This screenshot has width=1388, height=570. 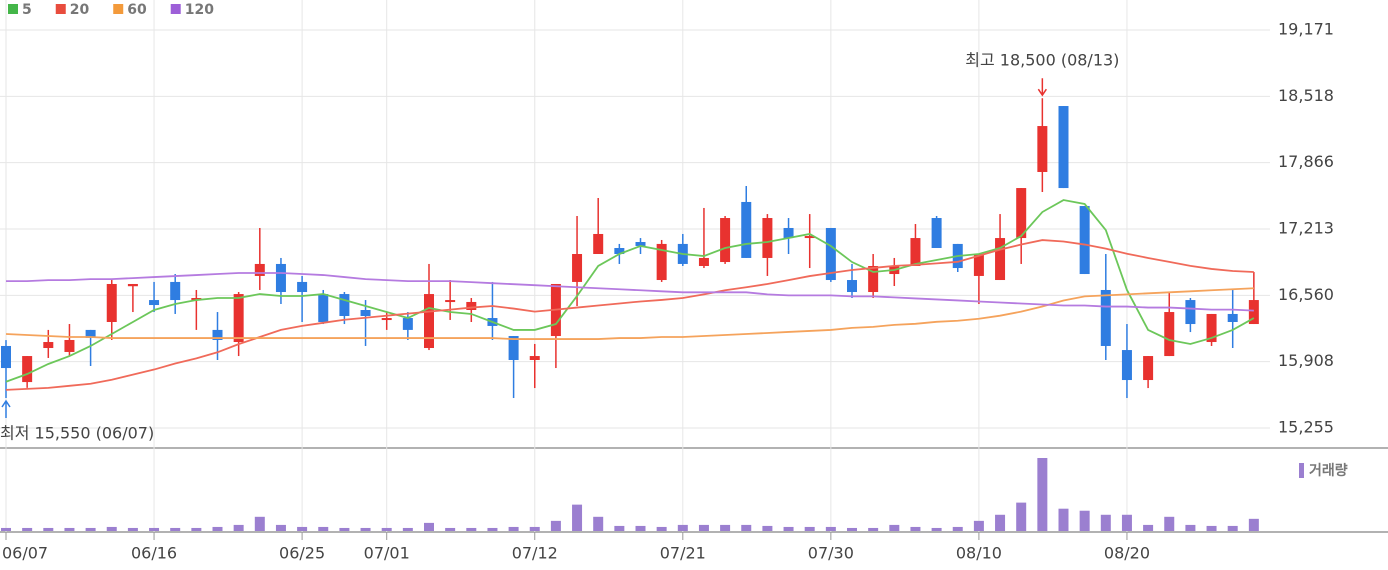 I want to click on volume-legend-swatch, so click(x=1301, y=470).